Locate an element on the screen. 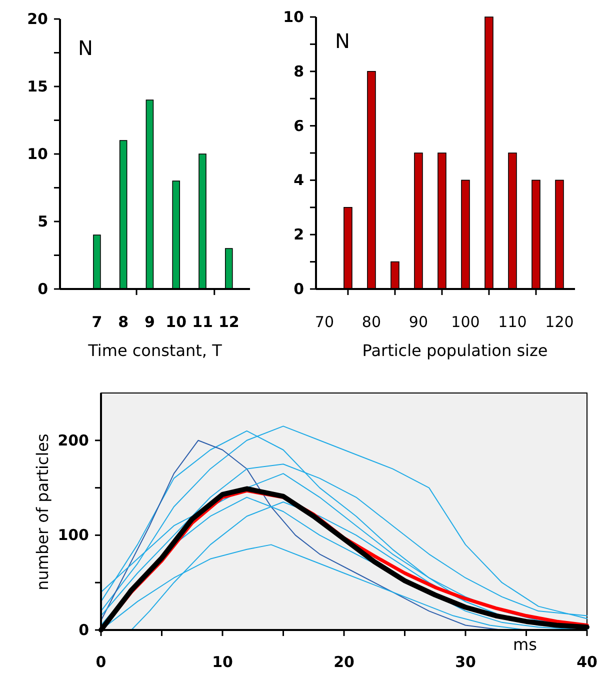 Image resolution: width=605 pixels, height=673 pixels. y-axis-title: number of particles is located at coordinates (42, 512).